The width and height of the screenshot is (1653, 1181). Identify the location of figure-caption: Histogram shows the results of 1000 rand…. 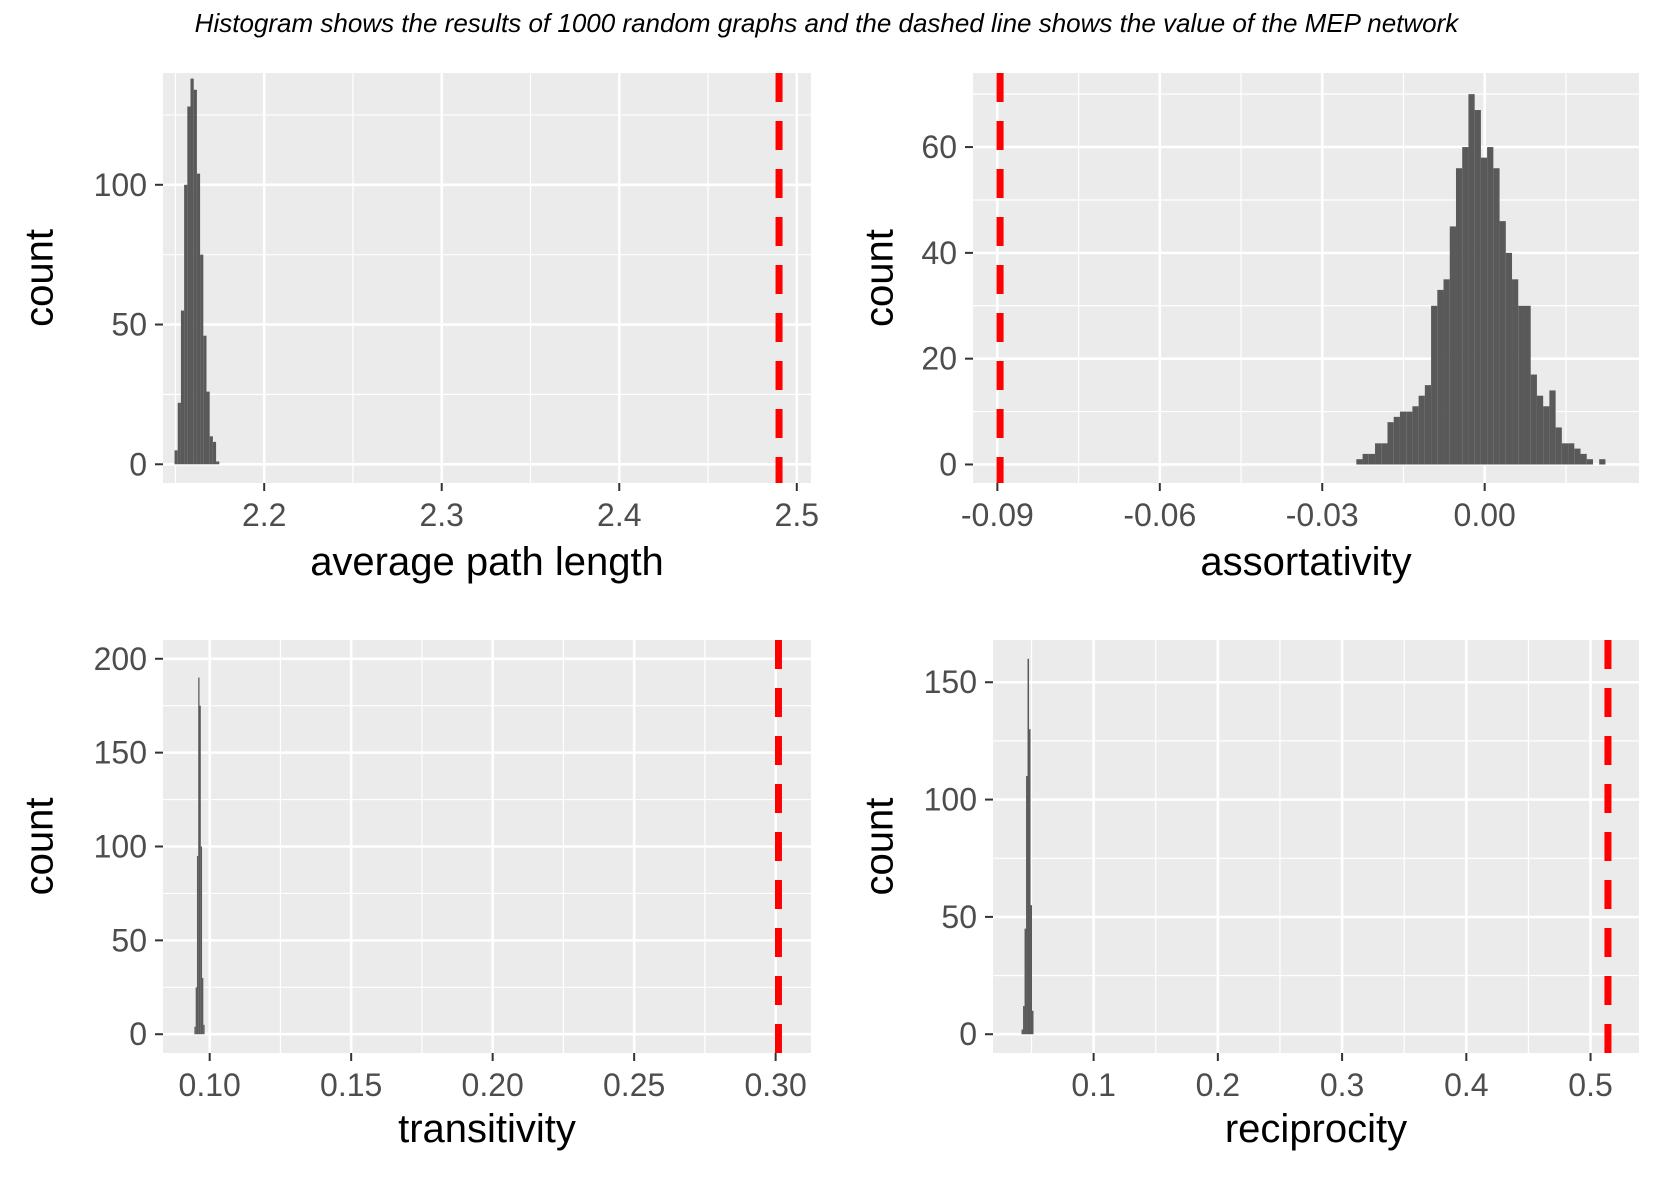
(826, 23).